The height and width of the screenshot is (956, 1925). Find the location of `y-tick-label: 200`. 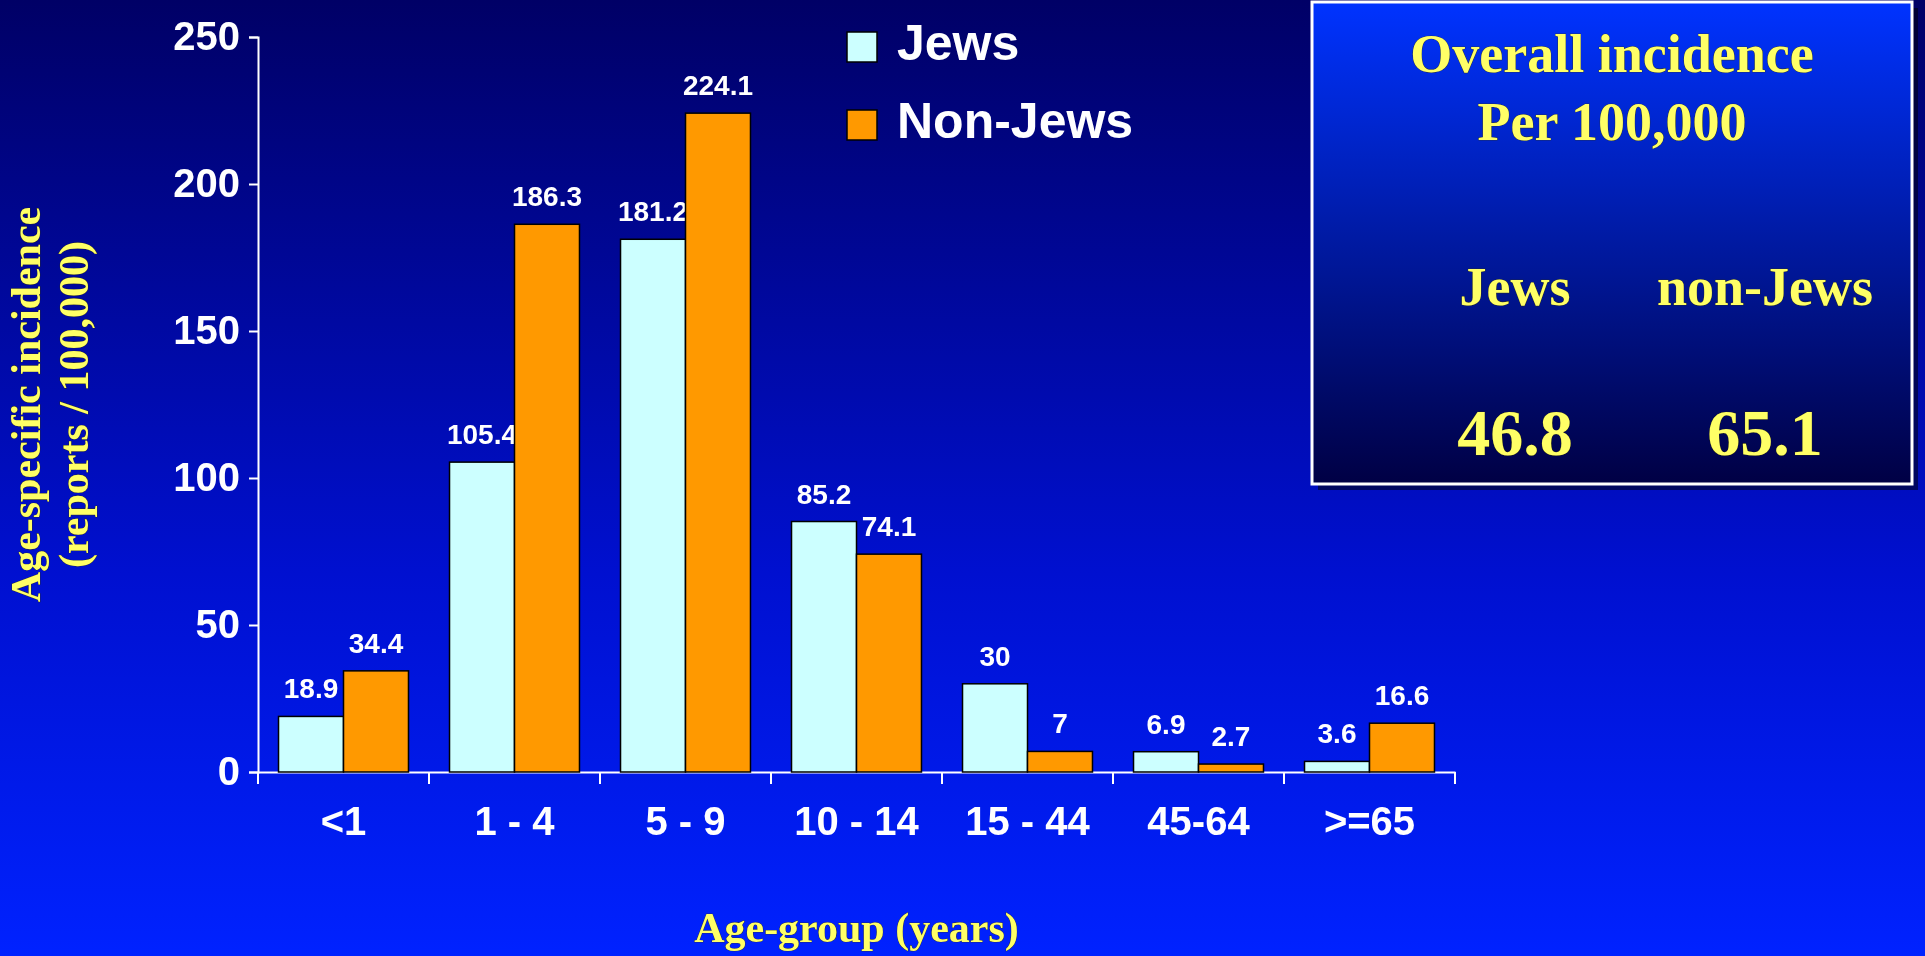

y-tick-label: 200 is located at coordinates (206, 183).